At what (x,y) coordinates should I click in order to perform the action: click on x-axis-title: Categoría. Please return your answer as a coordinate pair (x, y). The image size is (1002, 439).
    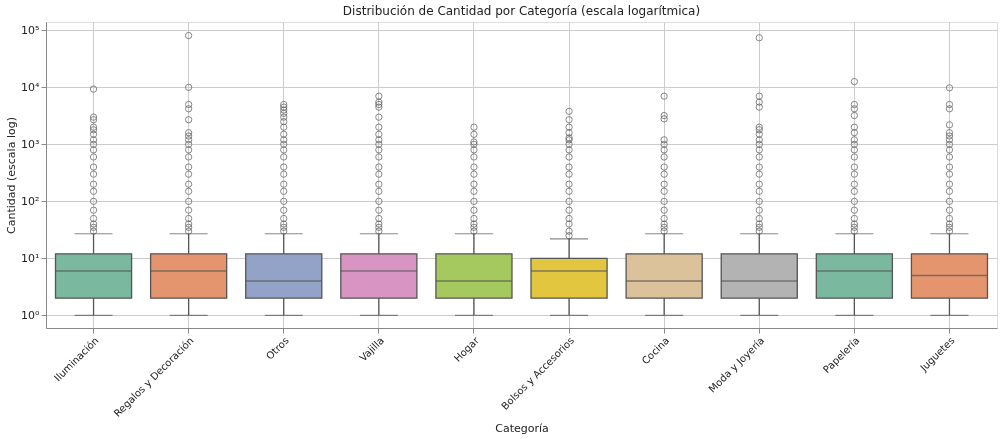
    Looking at the image, I should click on (522, 428).